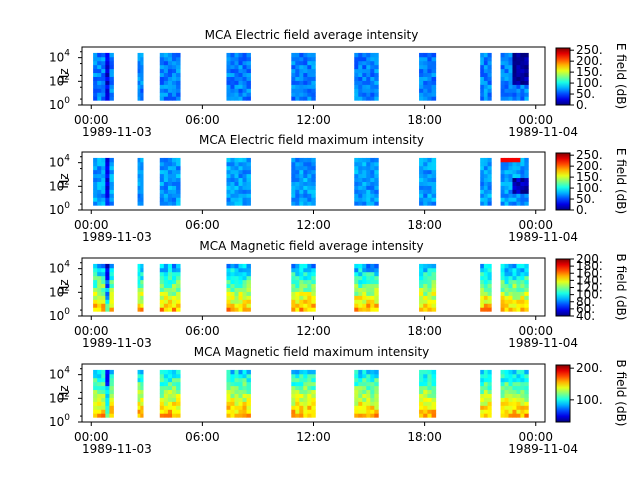 This screenshot has width=640, height=480. What do you see at coordinates (313, 331) in the screenshot?
I see `x-tick-label: 12:00` at bounding box center [313, 331].